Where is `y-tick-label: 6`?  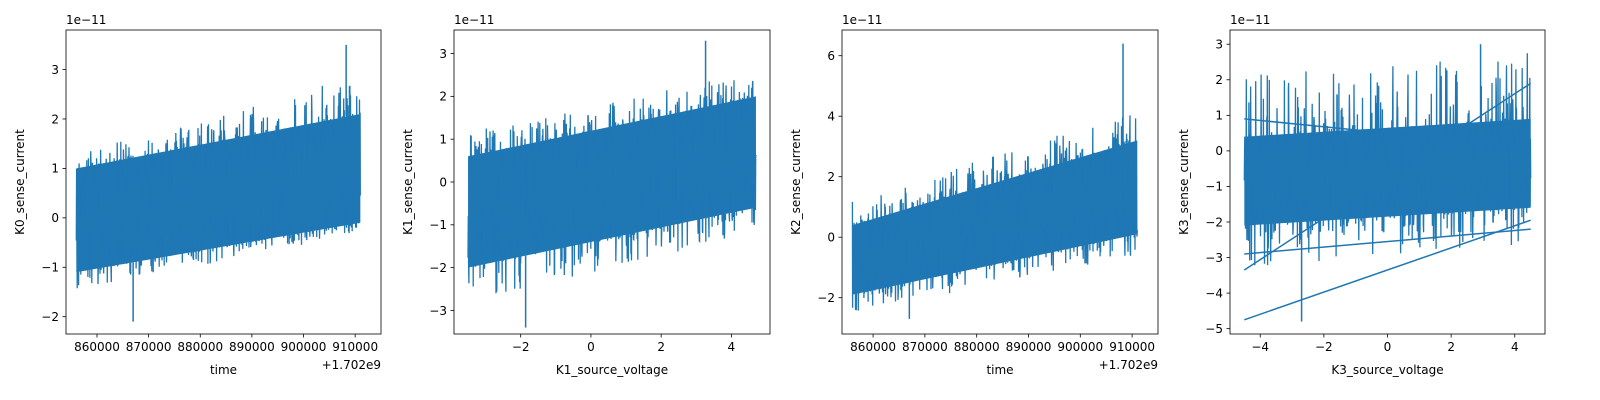 y-tick-label: 6 is located at coordinates (831, 56).